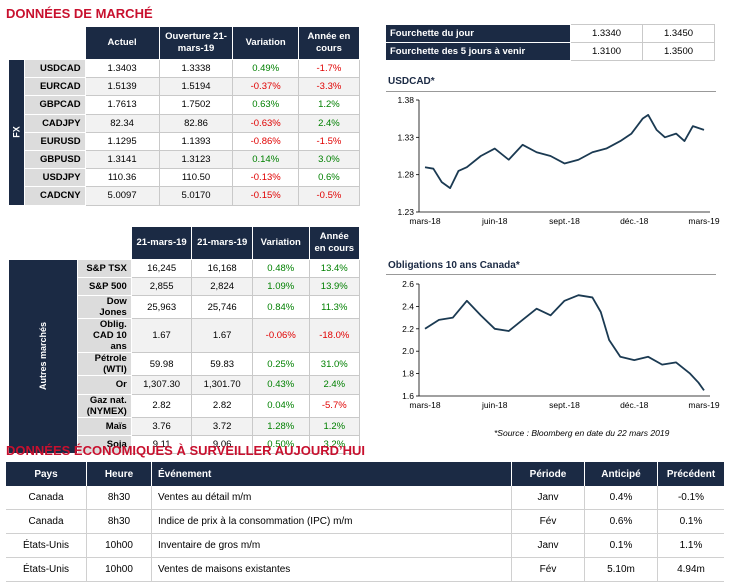 Image resolution: width=733 pixels, height=587 pixels. What do you see at coordinates (329, 159) in the screenshot?
I see `row-annee: 3.0%` at bounding box center [329, 159].